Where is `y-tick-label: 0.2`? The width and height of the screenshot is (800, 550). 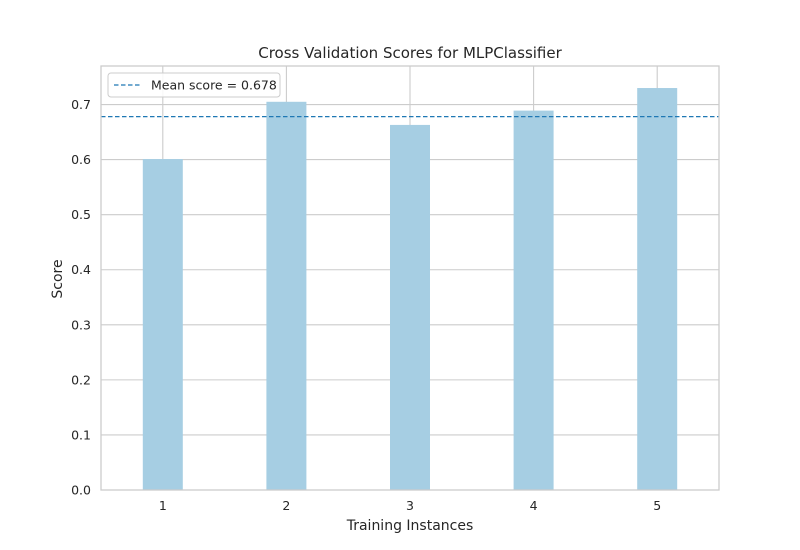 y-tick-label: 0.2 is located at coordinates (81, 379).